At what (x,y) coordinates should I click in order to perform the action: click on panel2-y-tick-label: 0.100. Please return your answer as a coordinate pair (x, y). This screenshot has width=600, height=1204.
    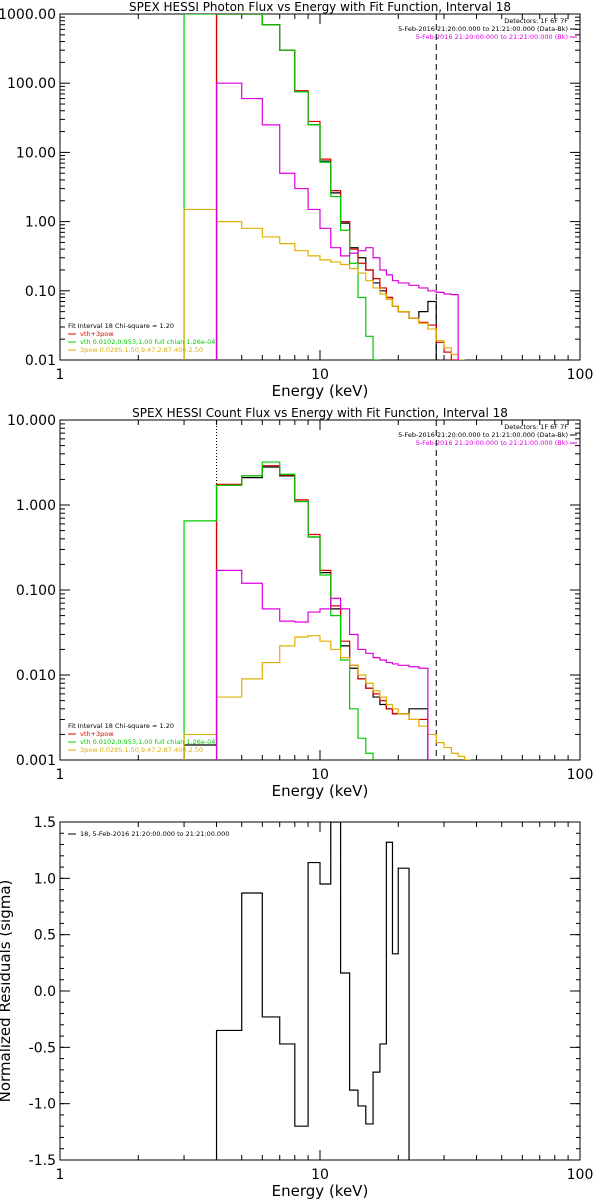
    Looking at the image, I should click on (36, 591).